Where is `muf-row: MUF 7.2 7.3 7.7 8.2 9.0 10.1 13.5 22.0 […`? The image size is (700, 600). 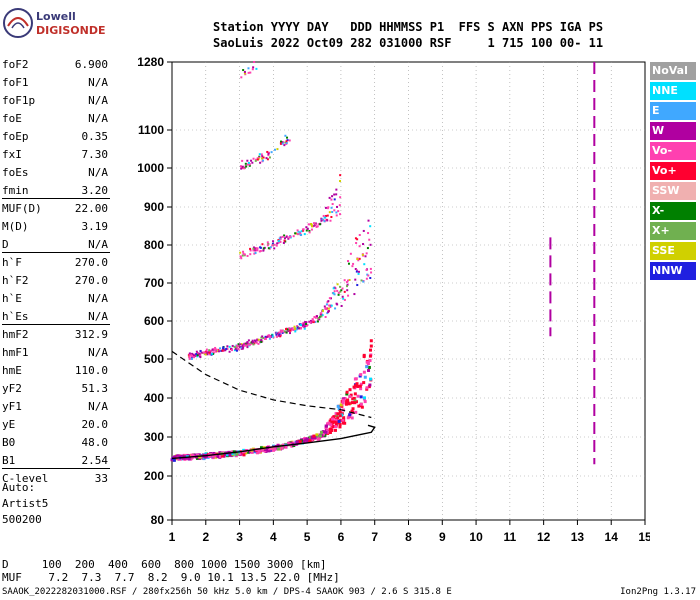
muf-row: MUF 7.2 7.3 7.7 8.2 9.0 10.1 13.5 22.0 [… is located at coordinates (171, 577).